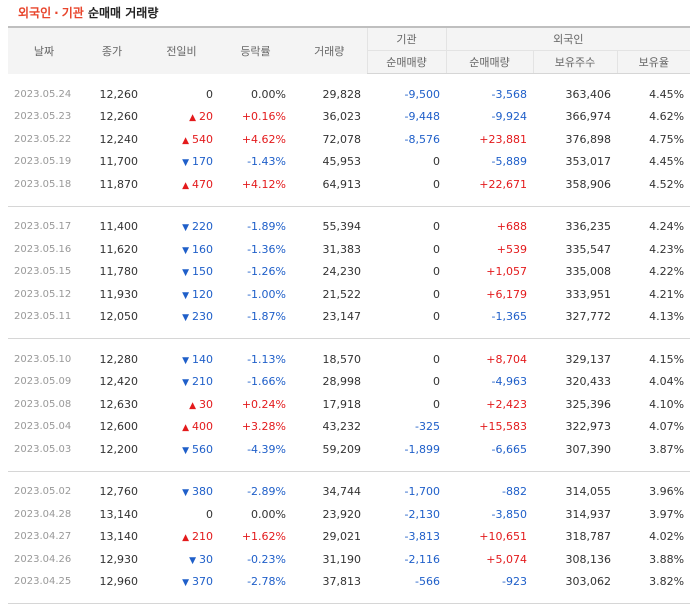 The height and width of the screenshot is (604, 694). What do you see at coordinates (43, 272) in the screenshot?
I see `date-cell: 2023.05.15` at bounding box center [43, 272].